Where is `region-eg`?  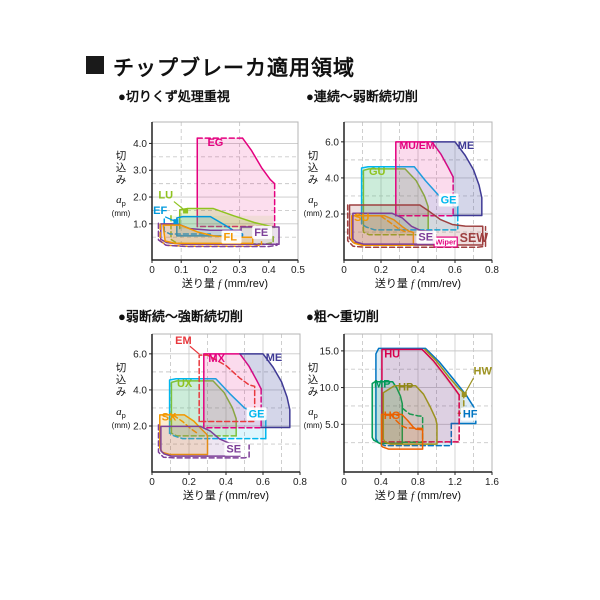
region-eg is located at coordinates (236, 182).